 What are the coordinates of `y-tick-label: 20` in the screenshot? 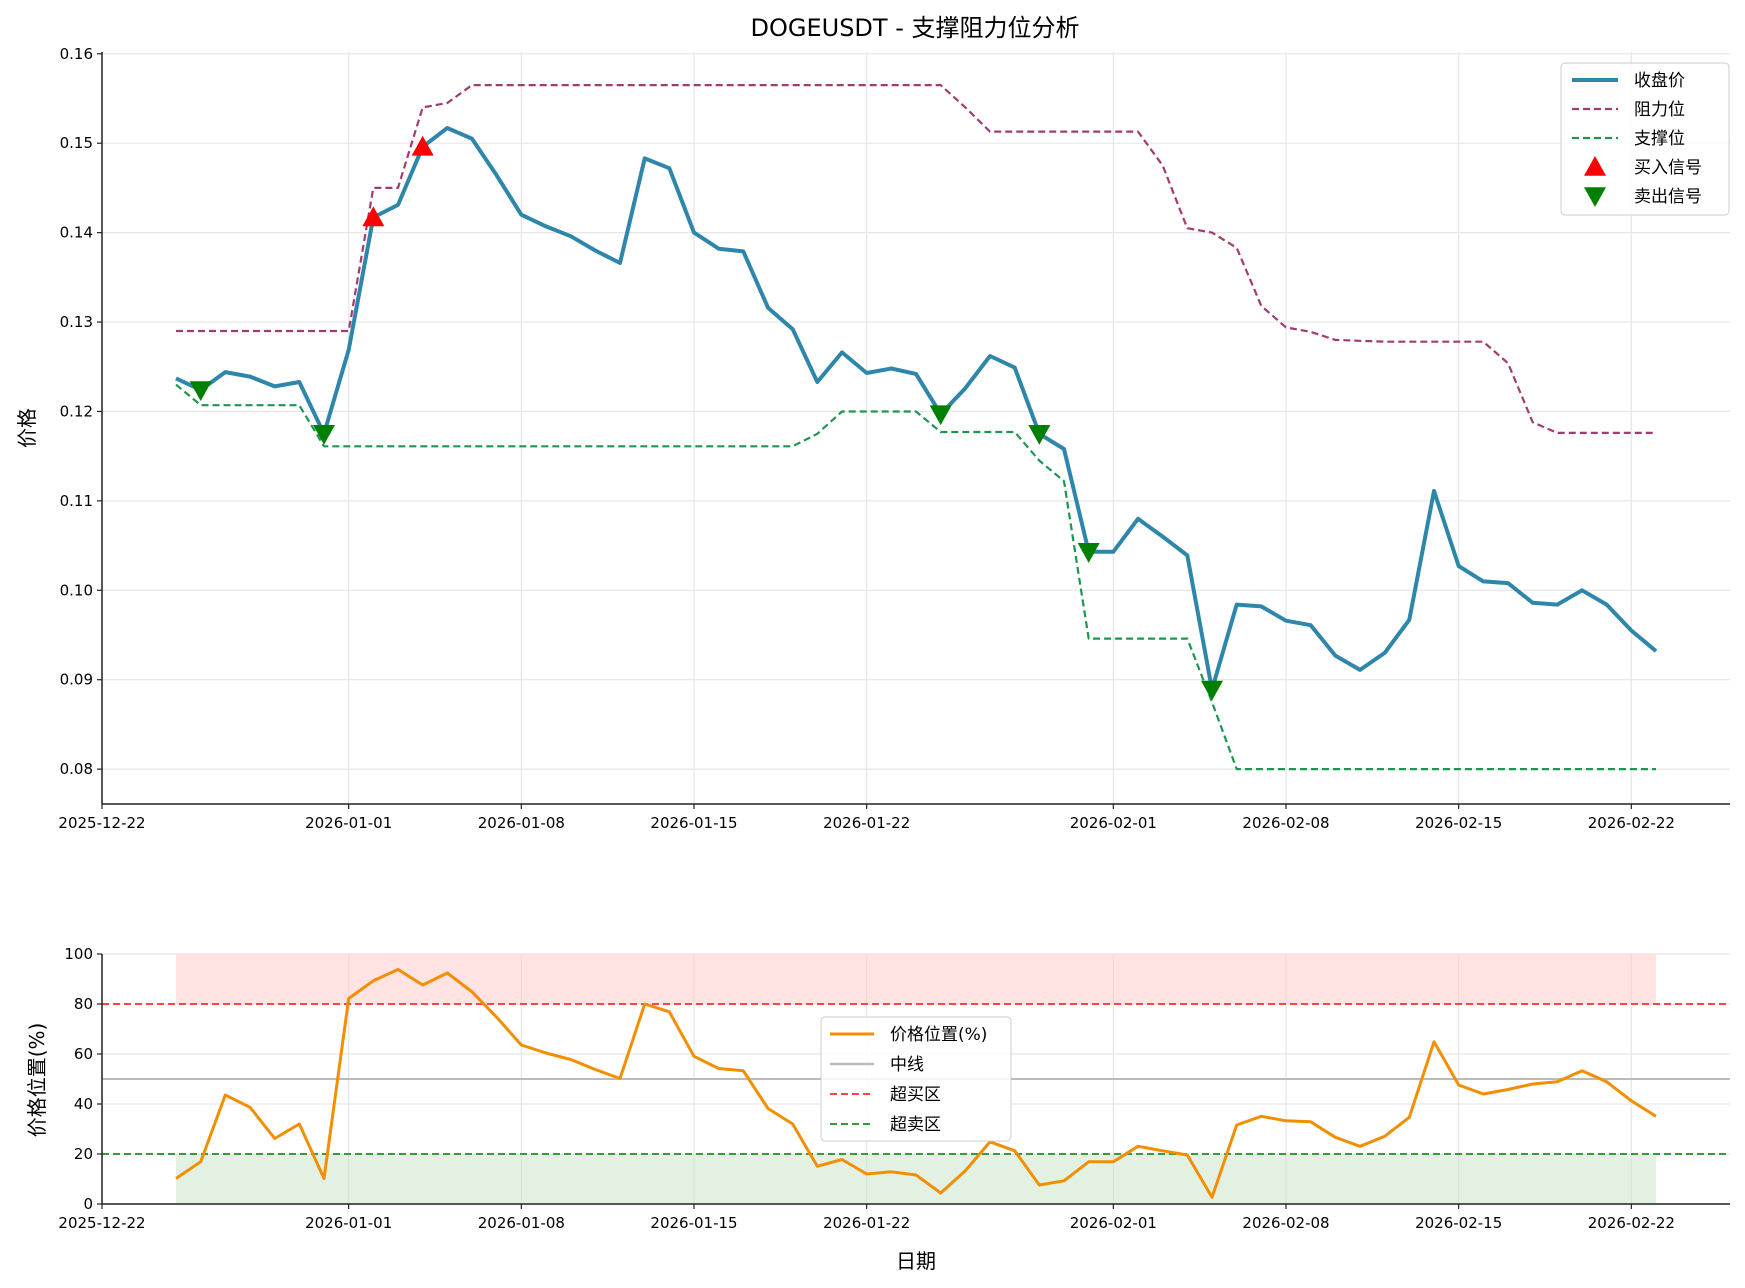 It's located at (83, 1154).